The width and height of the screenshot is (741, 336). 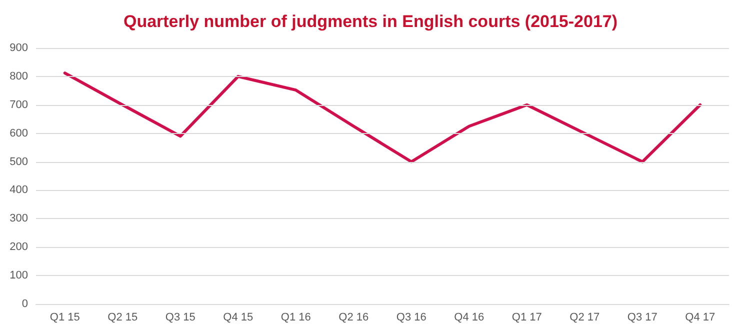 I want to click on x-tick-label: Q2 17, so click(x=585, y=318).